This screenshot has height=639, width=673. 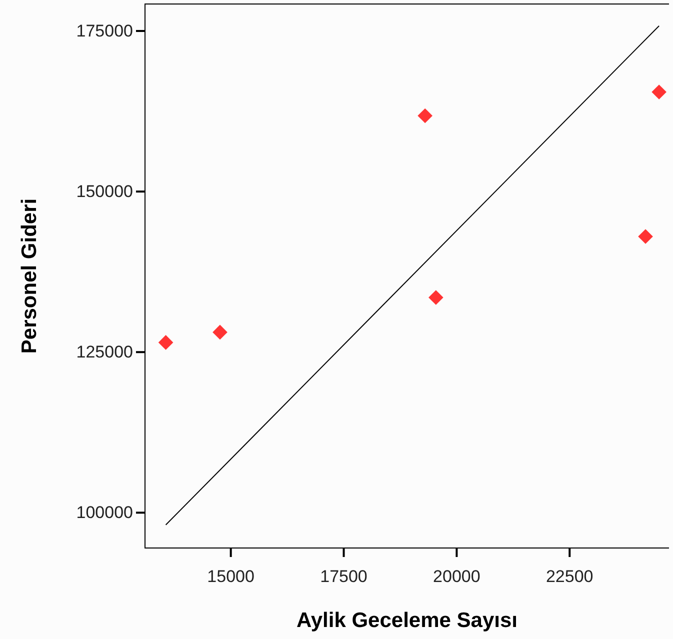 I want to click on x-tick-label: 22500, so click(x=570, y=576).